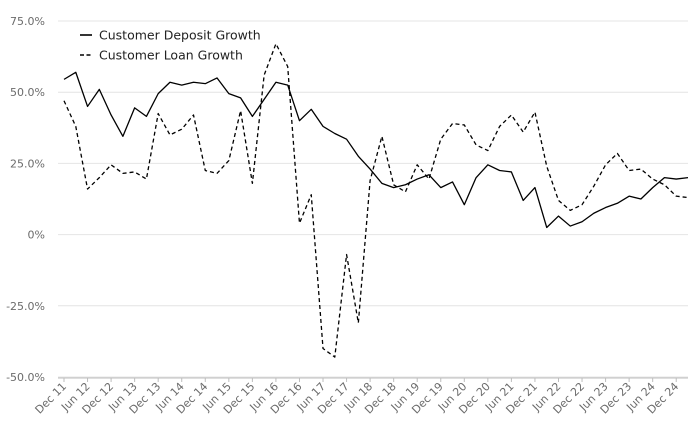 The image size is (700, 433). Describe the element at coordinates (25, 377) in the screenshot. I see `y-tick-label: -50.0%` at that location.